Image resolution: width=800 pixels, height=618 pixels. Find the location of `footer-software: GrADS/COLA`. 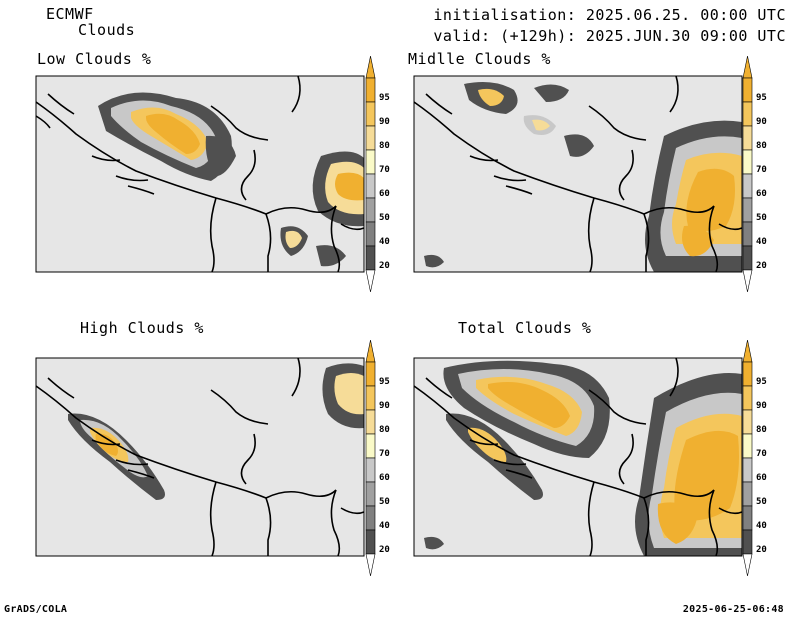

footer-software: GrADS/COLA is located at coordinates (36, 609).